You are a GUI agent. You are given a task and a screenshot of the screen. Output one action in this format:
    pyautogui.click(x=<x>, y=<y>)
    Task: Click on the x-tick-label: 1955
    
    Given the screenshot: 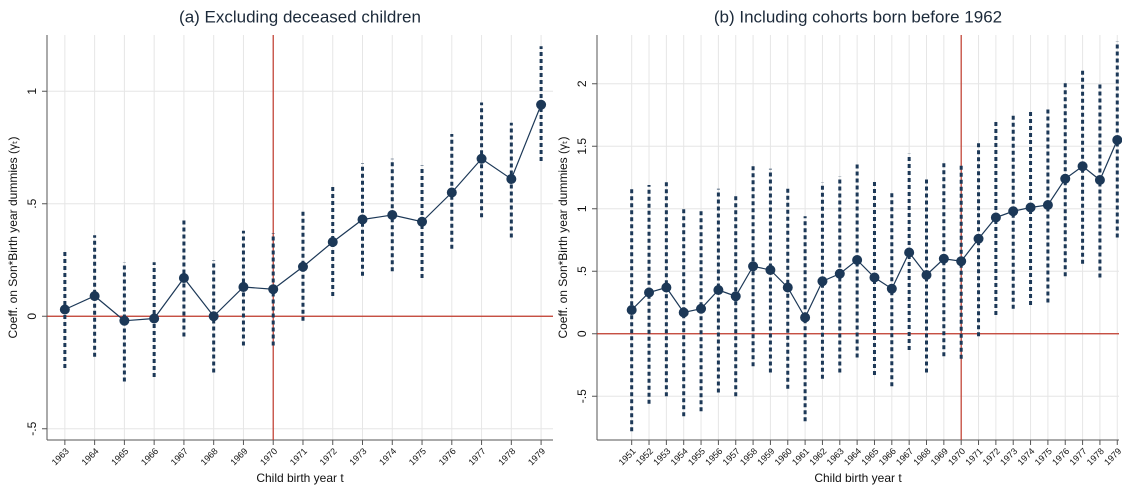 What is the action you would take?
    pyautogui.click(x=696, y=456)
    